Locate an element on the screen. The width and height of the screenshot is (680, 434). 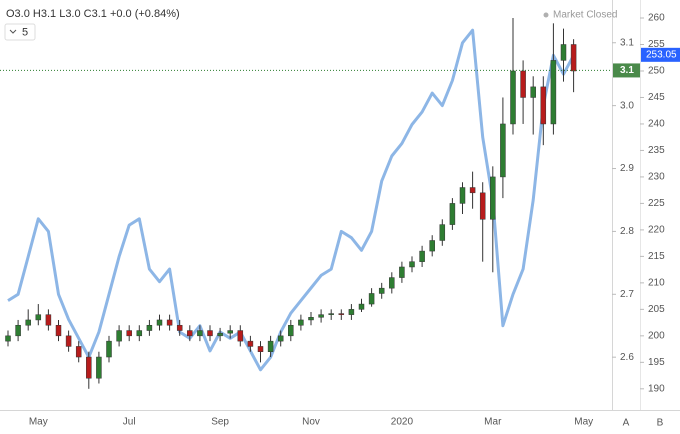
y2-tick-label: 2.6 is located at coordinates (627, 357).